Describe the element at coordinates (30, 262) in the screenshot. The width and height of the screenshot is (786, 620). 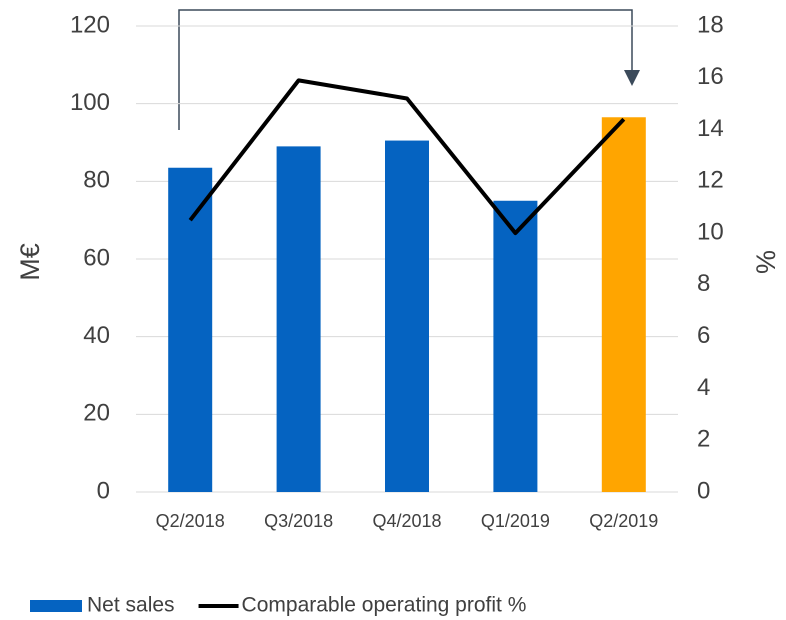
I see `y-axis-title: M€` at that location.